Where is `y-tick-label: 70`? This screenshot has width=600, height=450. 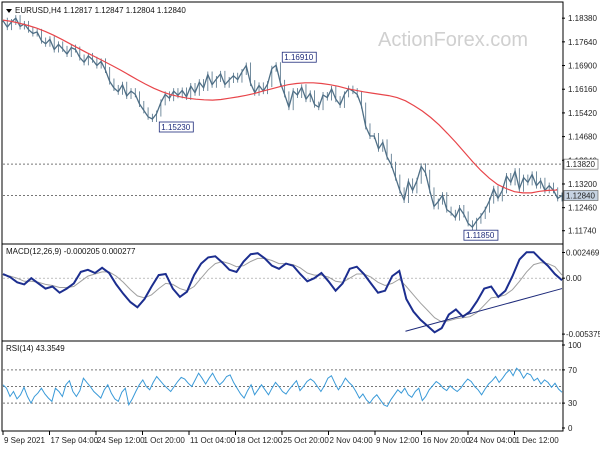
y-tick-label: 70 is located at coordinates (572, 370).